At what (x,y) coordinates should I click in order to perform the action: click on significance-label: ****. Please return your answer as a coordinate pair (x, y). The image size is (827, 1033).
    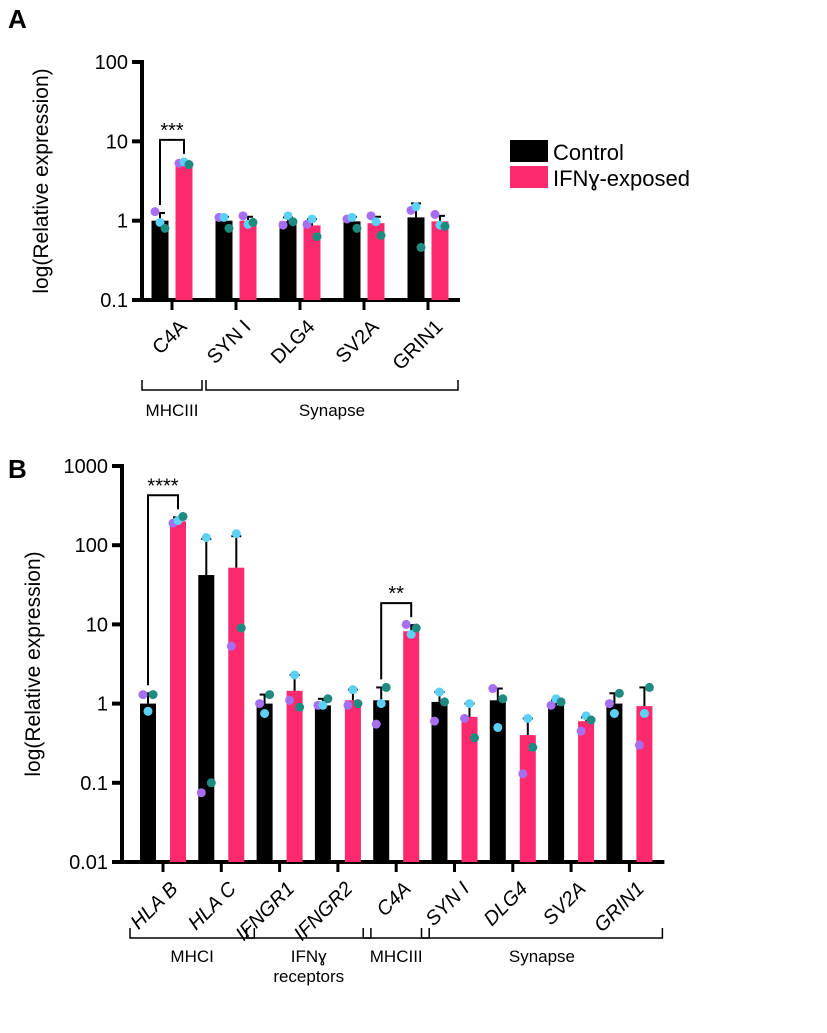
    Looking at the image, I should click on (162, 486).